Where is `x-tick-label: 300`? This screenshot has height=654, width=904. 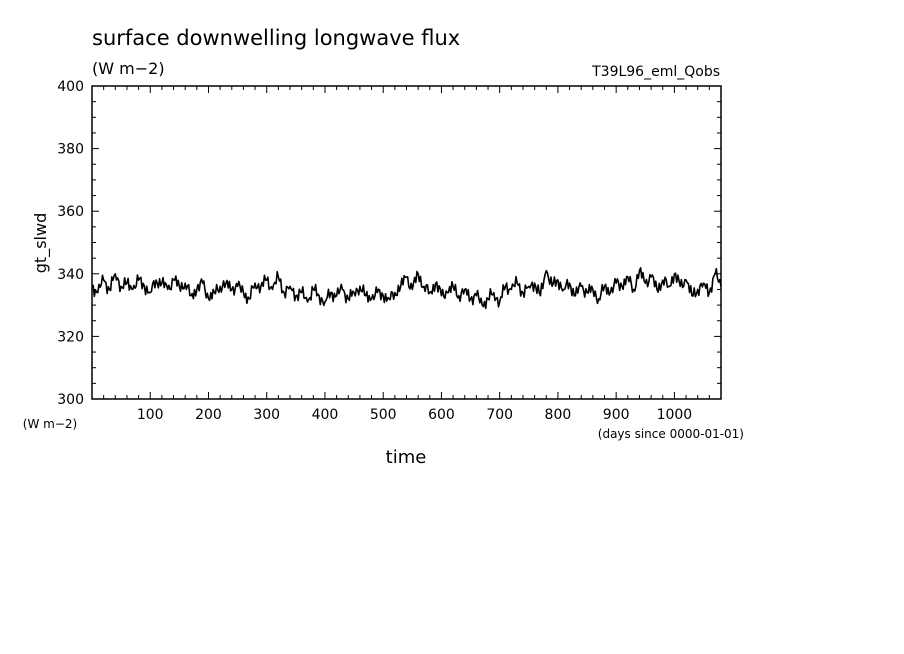 x-tick-label: 300 is located at coordinates (266, 415).